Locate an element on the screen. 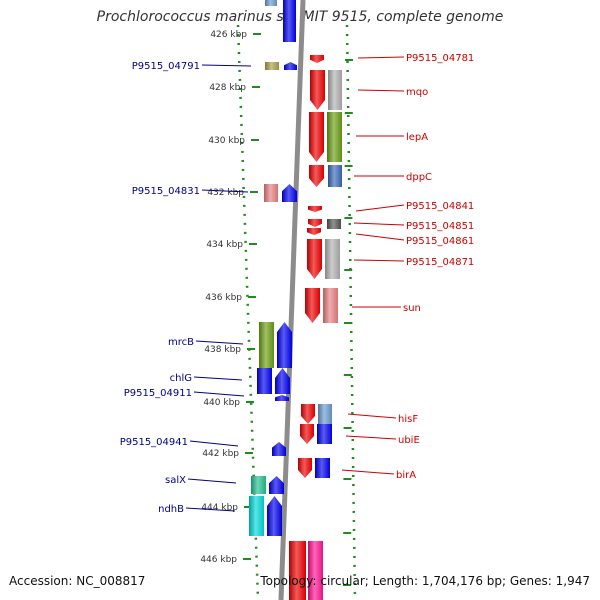 The height and width of the screenshot is (600, 600). gene-label-right: birA is located at coordinates (406, 475).